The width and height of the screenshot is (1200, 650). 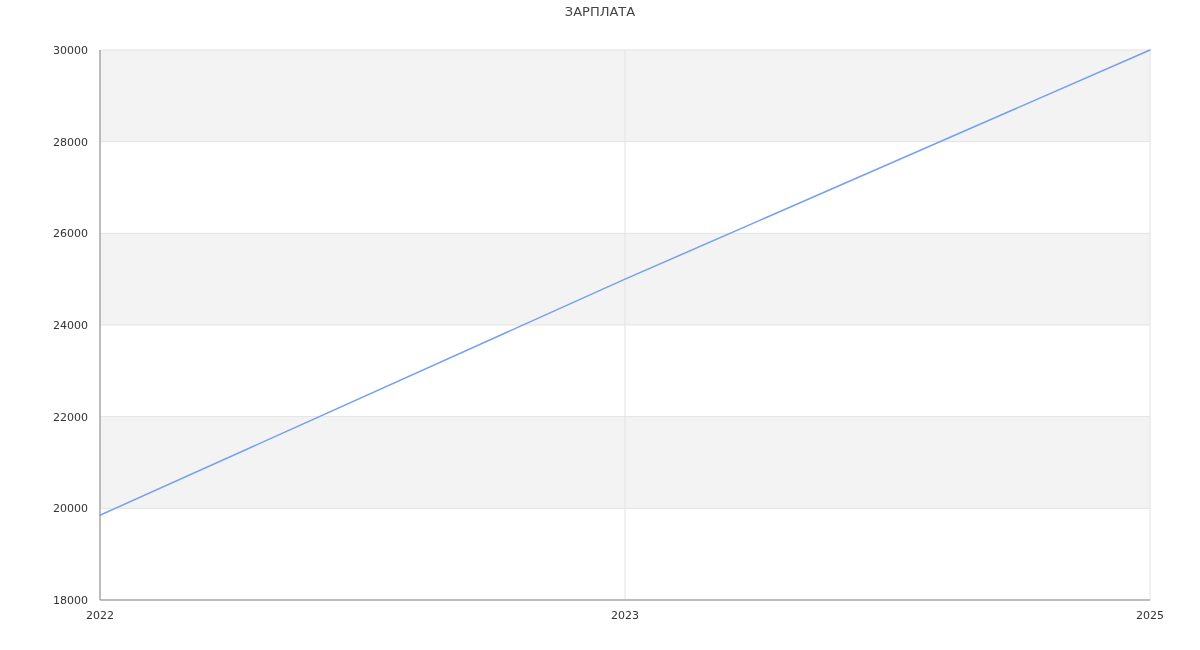 What do you see at coordinates (70, 142) in the screenshot?
I see `y-tick-label: 28000` at bounding box center [70, 142].